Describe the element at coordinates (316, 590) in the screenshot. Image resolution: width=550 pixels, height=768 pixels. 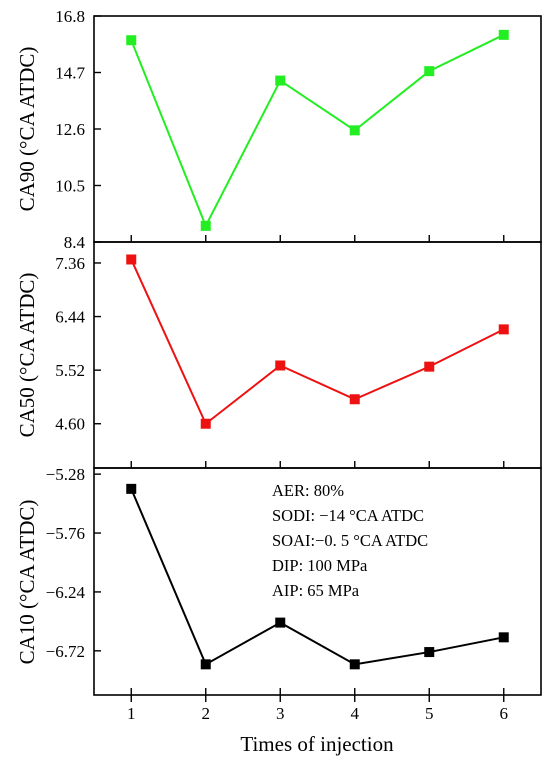
I see `annotation-line: AIP: 65 MPa` at that location.